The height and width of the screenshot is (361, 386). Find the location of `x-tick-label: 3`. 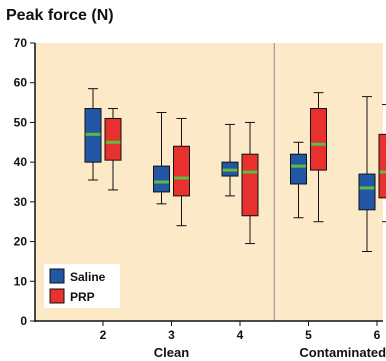

x-tick-label: 3 is located at coordinates (171, 335).